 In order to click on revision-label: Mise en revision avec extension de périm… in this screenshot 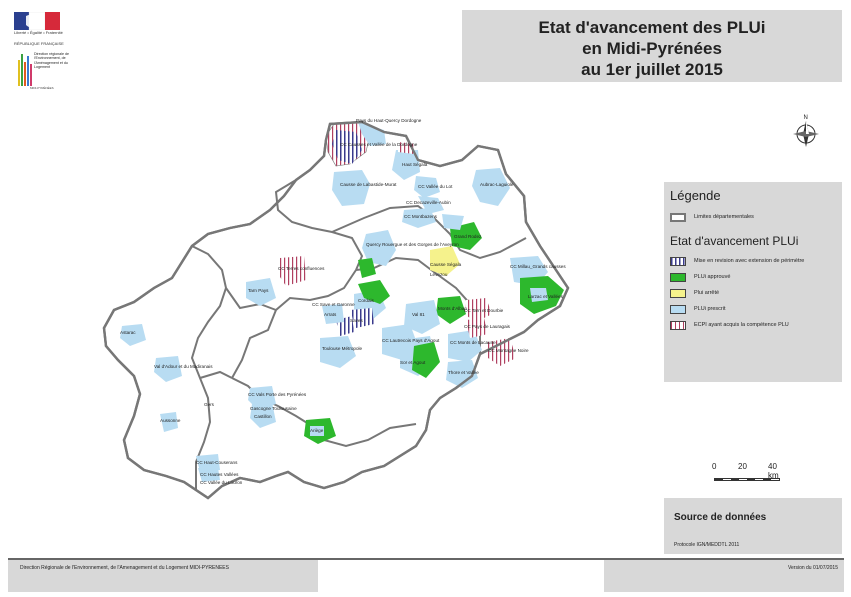, I will do `click(749, 261)`.